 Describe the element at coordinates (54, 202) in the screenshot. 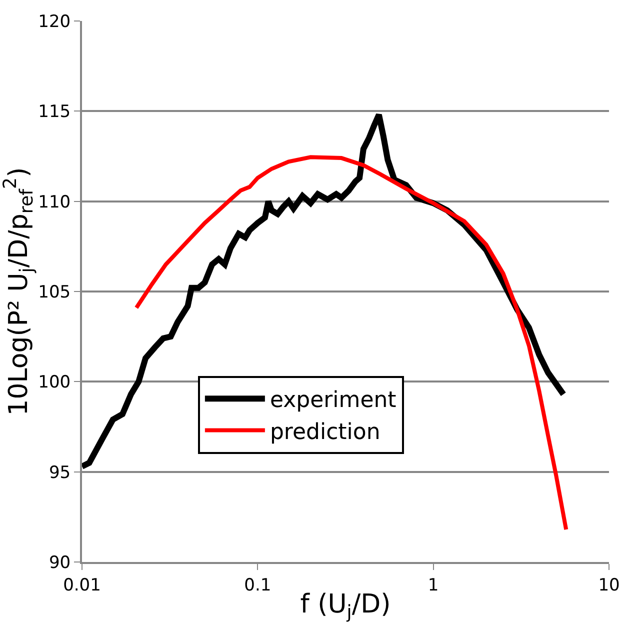

I see `y-tick-label: 110` at that location.